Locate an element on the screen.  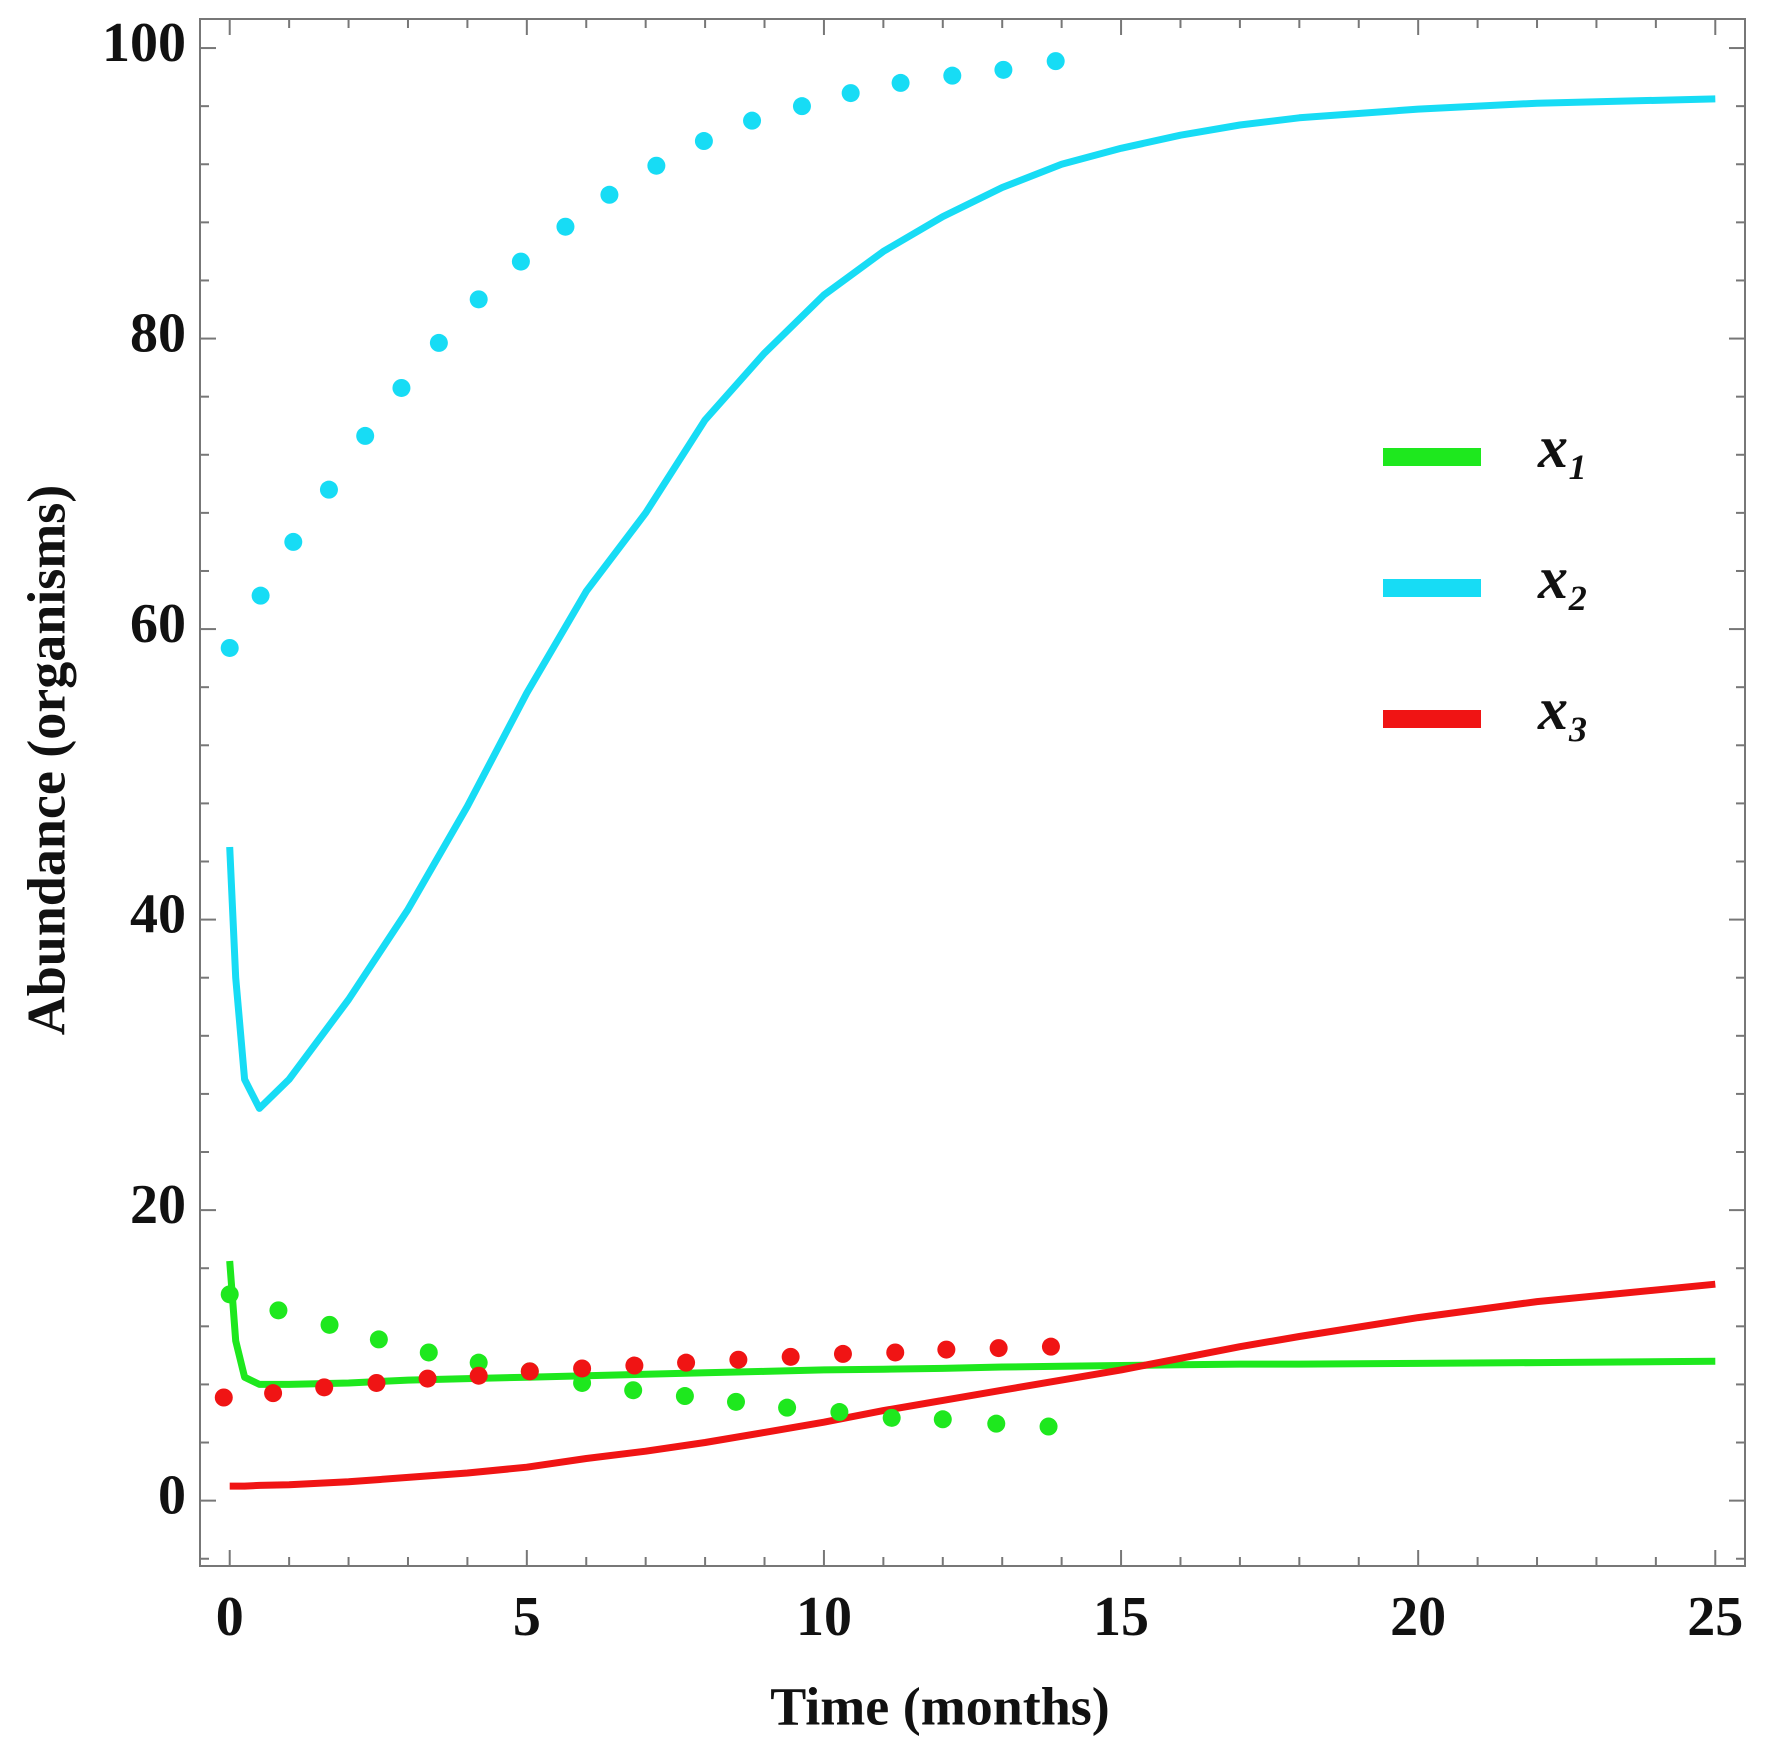
y-axis-title: Abundance (organisms) is located at coordinates (46, 760).